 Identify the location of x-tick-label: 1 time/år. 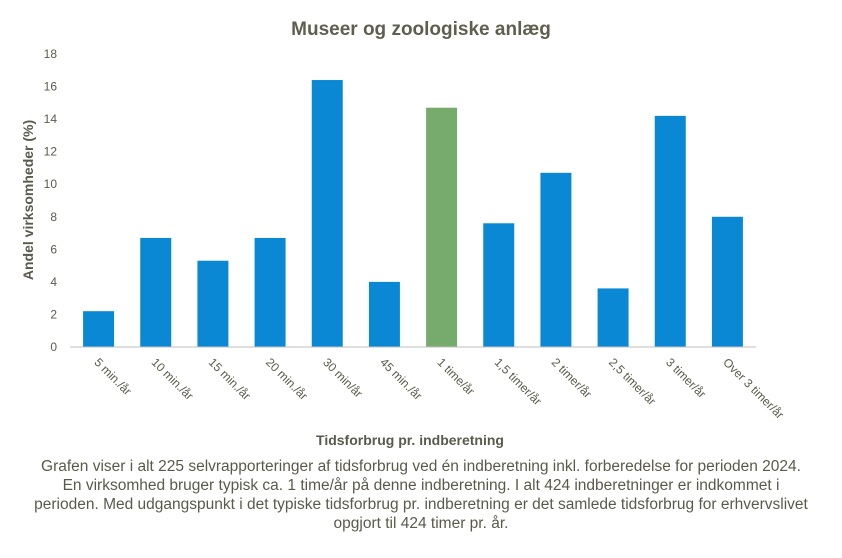
(455, 376).